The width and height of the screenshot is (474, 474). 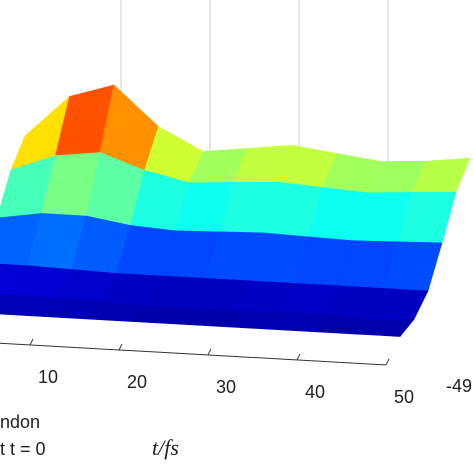 What do you see at coordinates (23, 449) in the screenshot?
I see `annotation: t t = 0` at bounding box center [23, 449].